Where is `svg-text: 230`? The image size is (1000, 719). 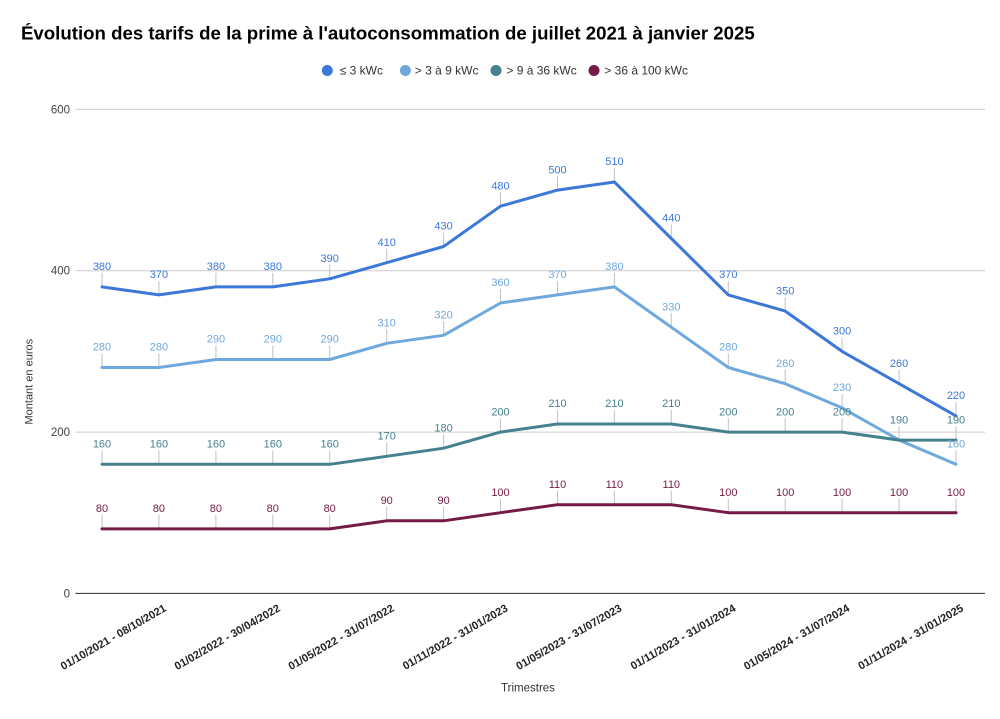
svg-text: 230 is located at coordinates (842, 388).